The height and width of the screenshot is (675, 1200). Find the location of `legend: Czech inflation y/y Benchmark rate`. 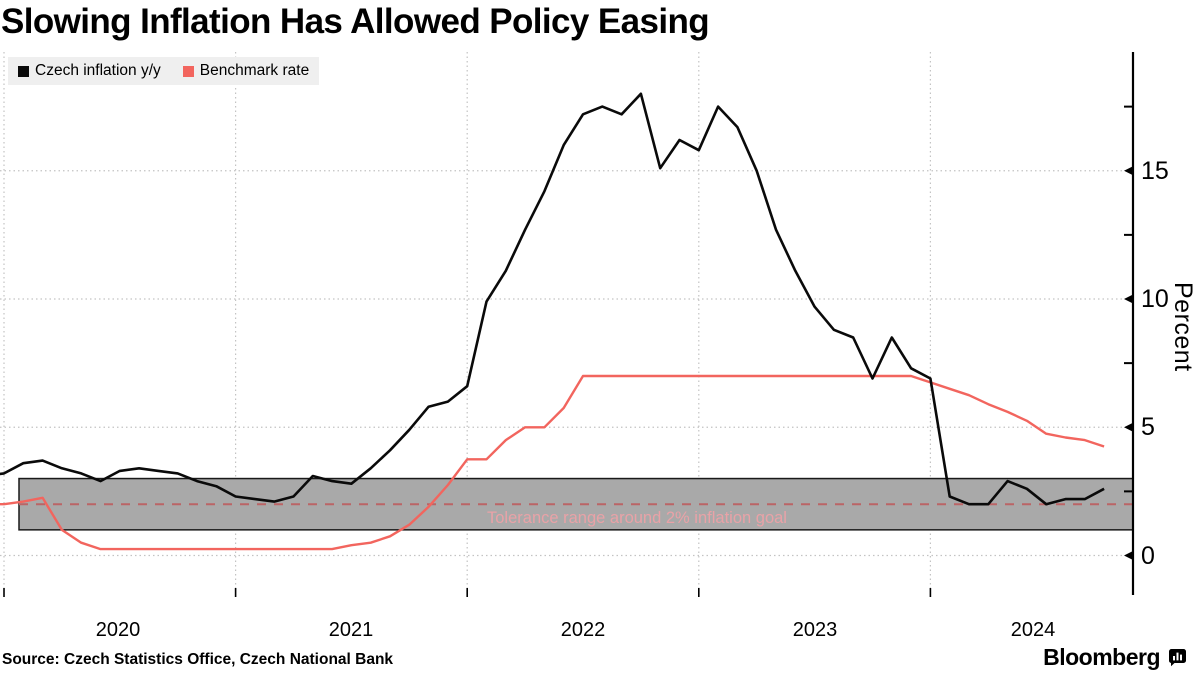

legend: Czech inflation y/y Benchmark rate is located at coordinates (164, 71).